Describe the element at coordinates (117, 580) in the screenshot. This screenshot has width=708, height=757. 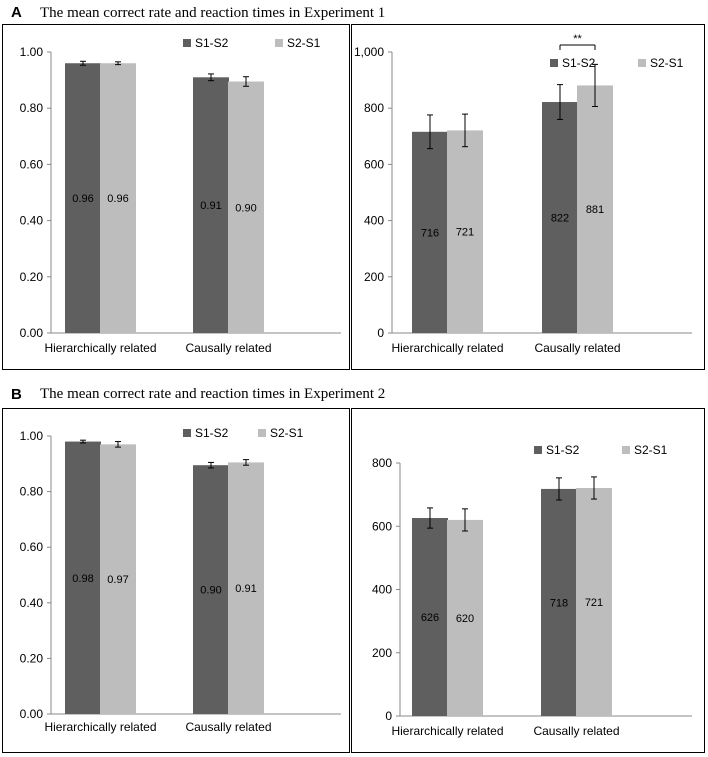
I see `data-label: 0.97` at that location.